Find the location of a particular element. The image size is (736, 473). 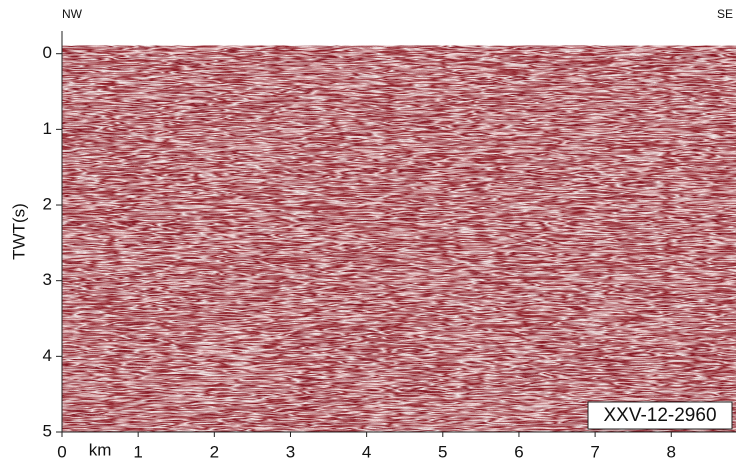

x-tick-label: 8 is located at coordinates (671, 451).